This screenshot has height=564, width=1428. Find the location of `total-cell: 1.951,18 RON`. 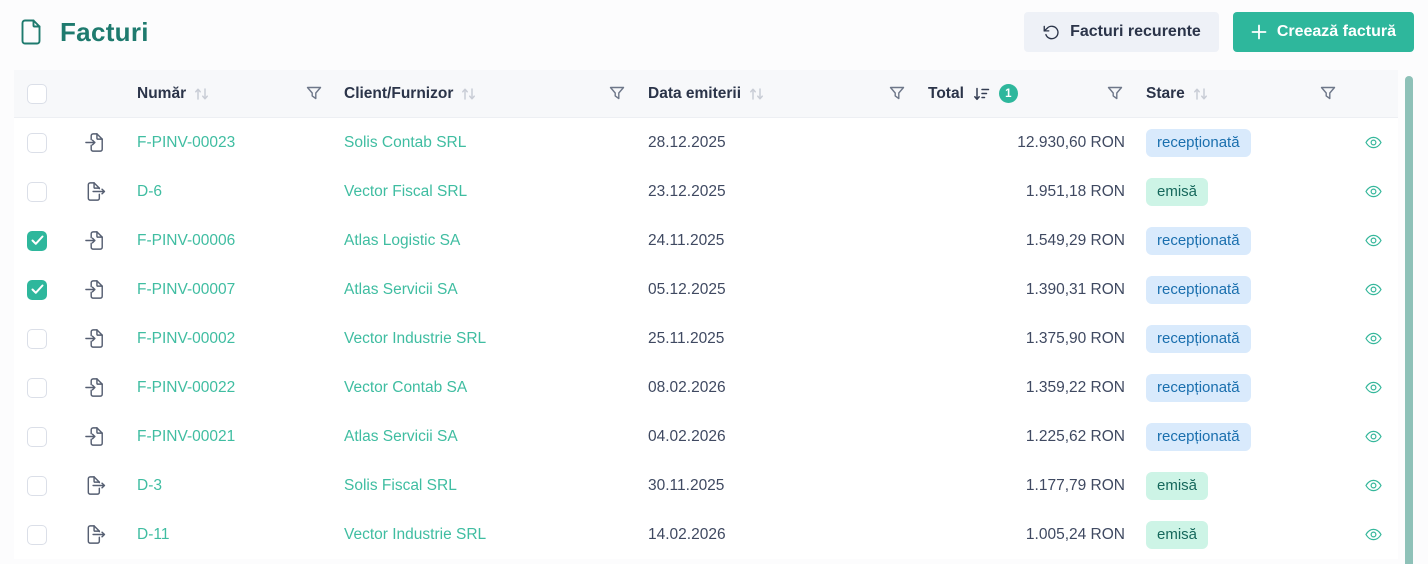

total-cell: 1.951,18 RON is located at coordinates (1075, 191).